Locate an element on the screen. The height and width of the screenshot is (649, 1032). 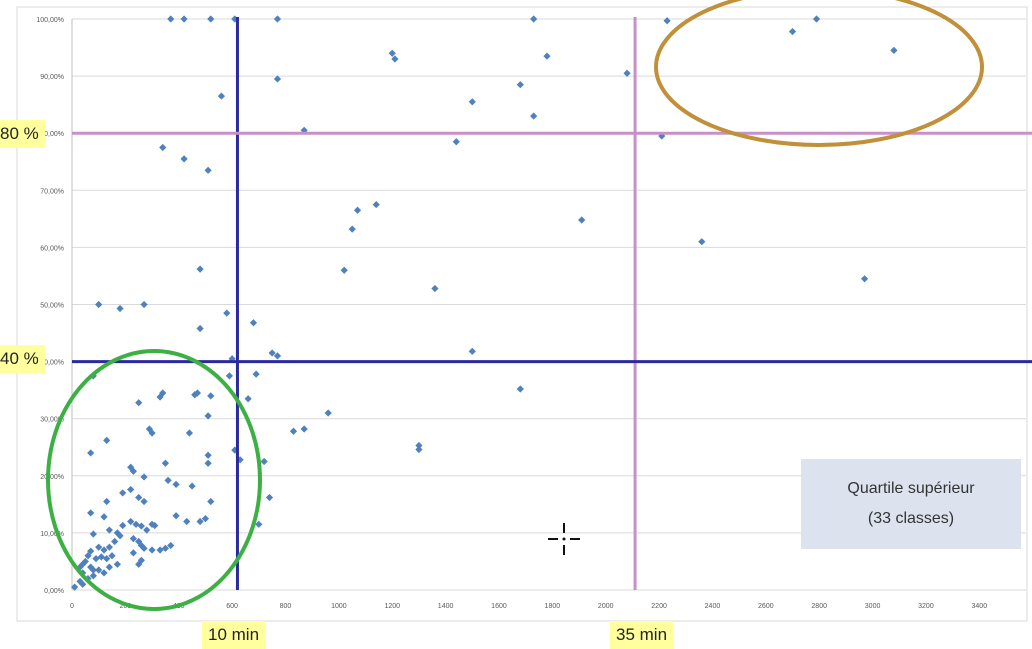
quartile-box: Quartile supérieur (33 classes) is located at coordinates (911, 504).